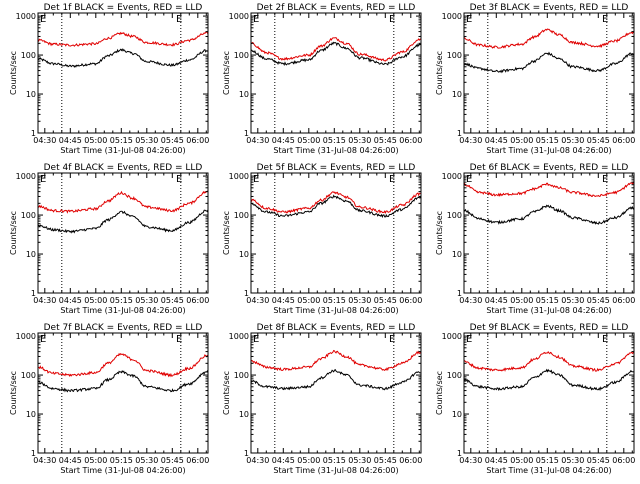 The image size is (640, 484). What do you see at coordinates (336, 328) in the screenshot?
I see `panel-title: Det 8f BLACK = Events, RED = LLD` at bounding box center [336, 328].